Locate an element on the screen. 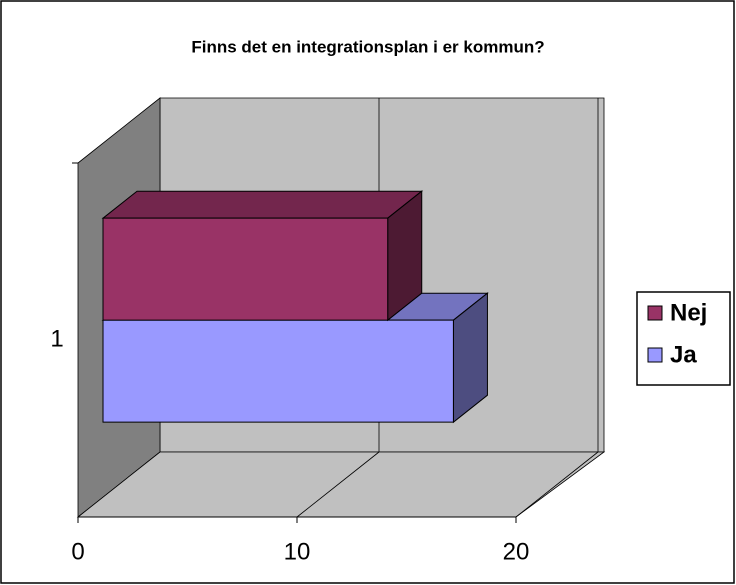 The height and width of the screenshot is (585, 736). floor is located at coordinates (341, 484).